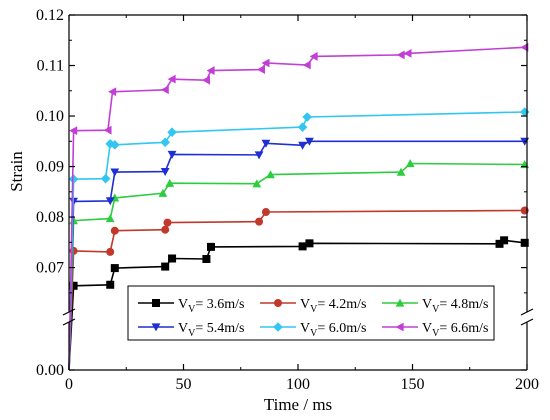  What do you see at coordinates (184, 384) in the screenshot?
I see `x-tick-label: 50` at bounding box center [184, 384].